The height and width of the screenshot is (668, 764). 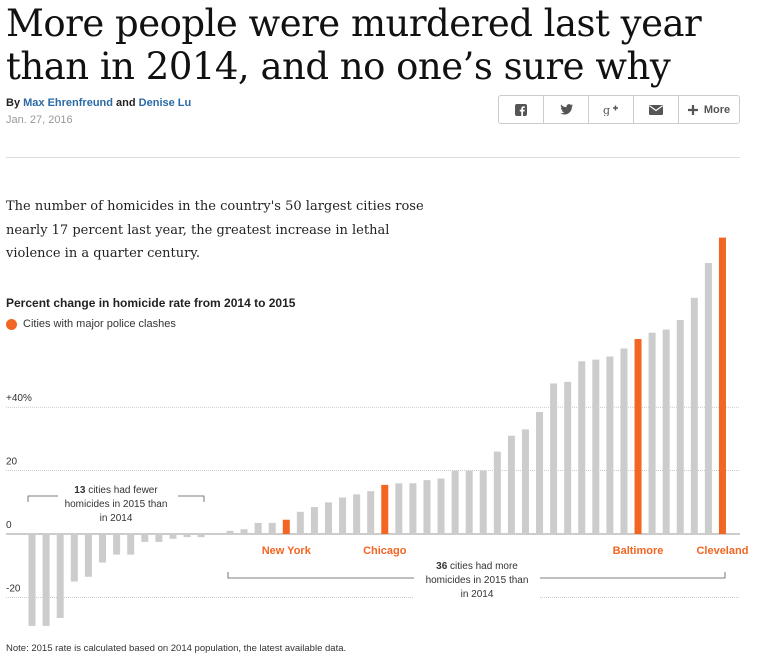 What do you see at coordinates (638, 551) in the screenshot?
I see `city-label: Baltimore` at bounding box center [638, 551].